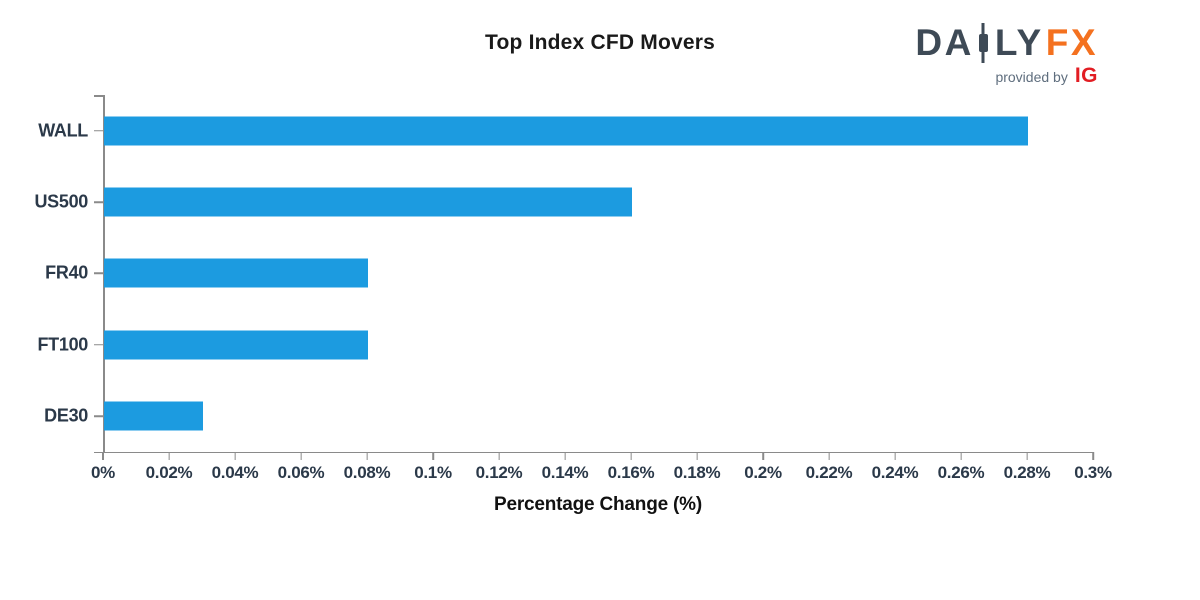 Image resolution: width=1200 pixels, height=600 pixels. What do you see at coordinates (62, 344) in the screenshot?
I see `category-label-ft100: FT100` at bounding box center [62, 344].